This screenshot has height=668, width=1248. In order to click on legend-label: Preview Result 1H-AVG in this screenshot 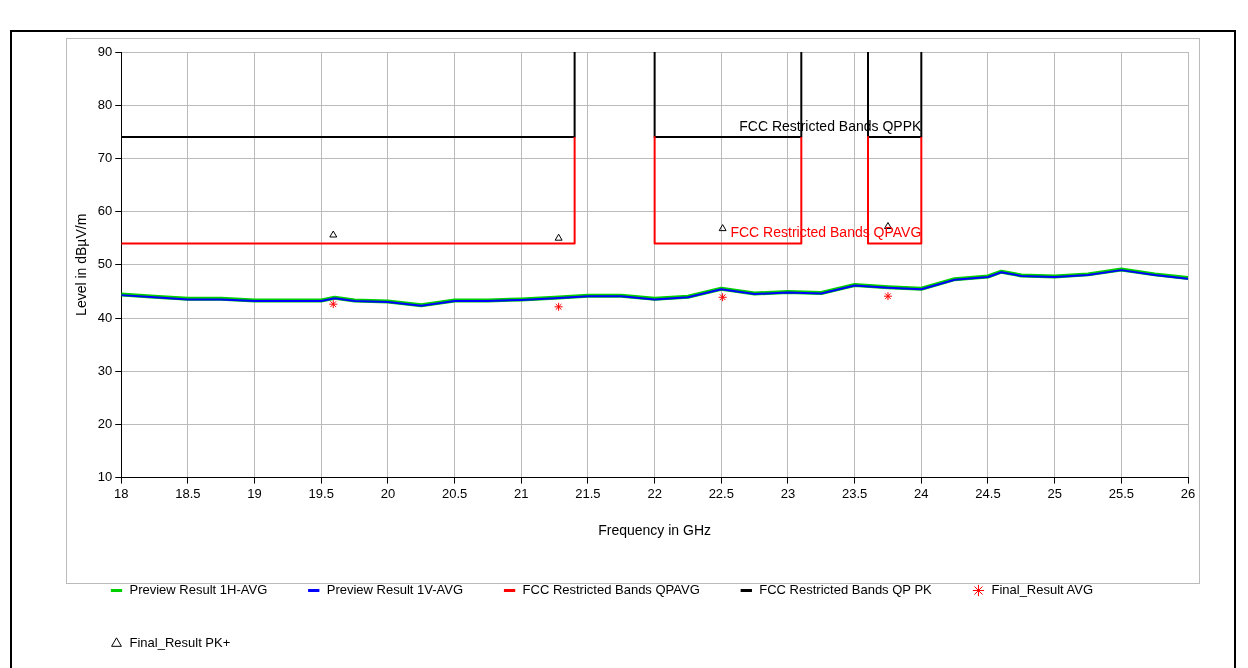, I will do `click(198, 590)`.